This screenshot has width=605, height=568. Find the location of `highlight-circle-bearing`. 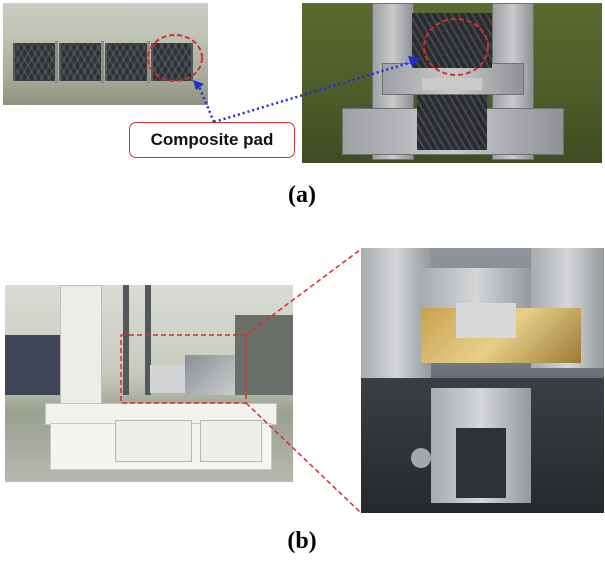

highlight-circle-bearing is located at coordinates (456, 47).